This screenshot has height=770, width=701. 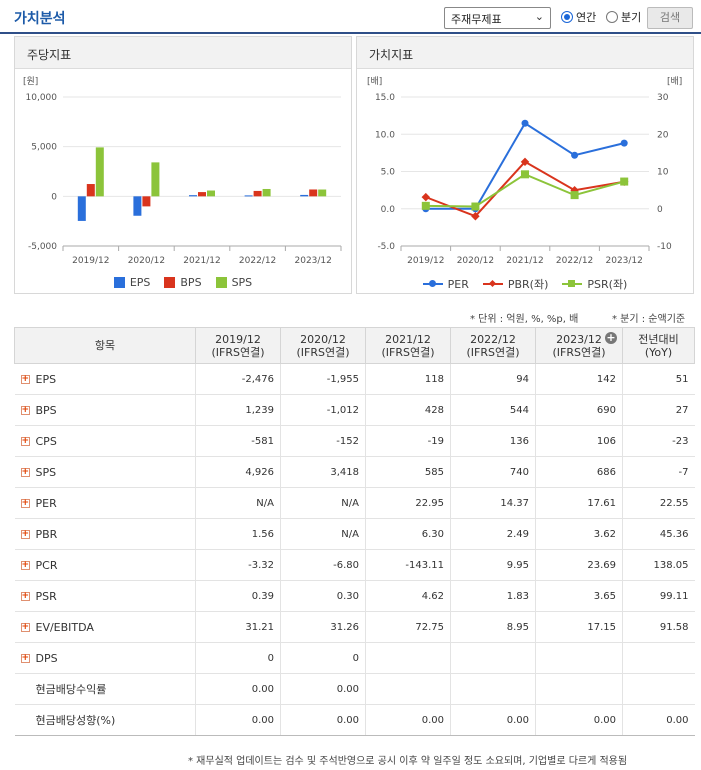 I want to click on point-PBR(좌)-0, so click(x=426, y=197).